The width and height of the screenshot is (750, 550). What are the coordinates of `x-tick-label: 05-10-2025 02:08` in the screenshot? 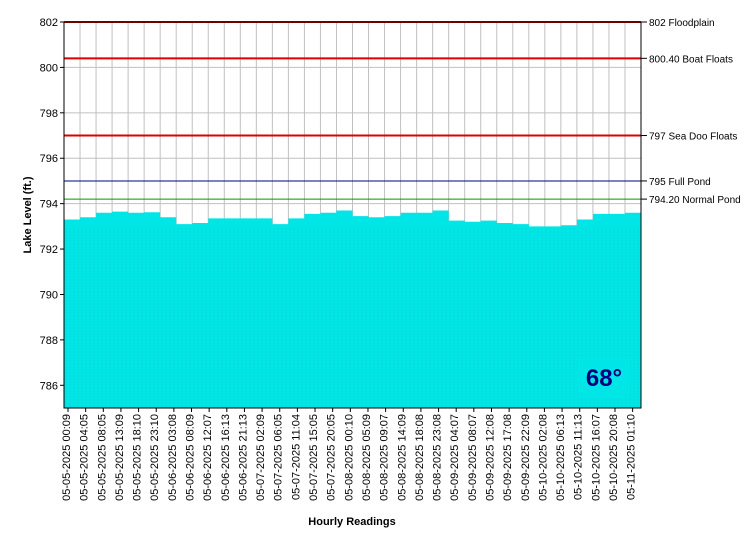 It's located at (543, 457).